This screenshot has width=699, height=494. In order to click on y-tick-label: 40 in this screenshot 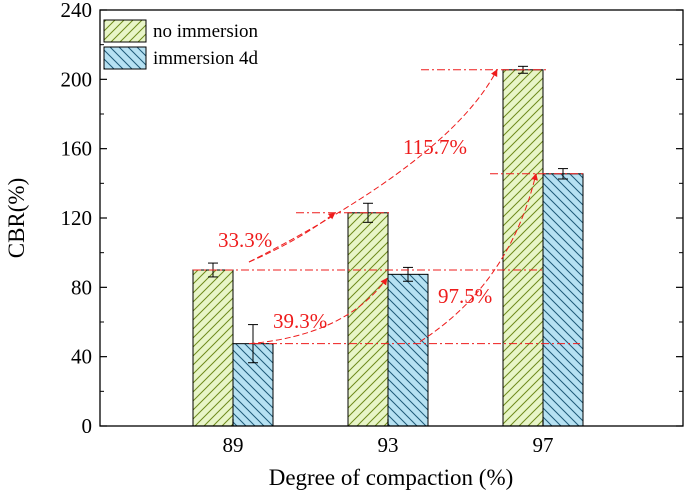, I will do `click(81, 357)`.